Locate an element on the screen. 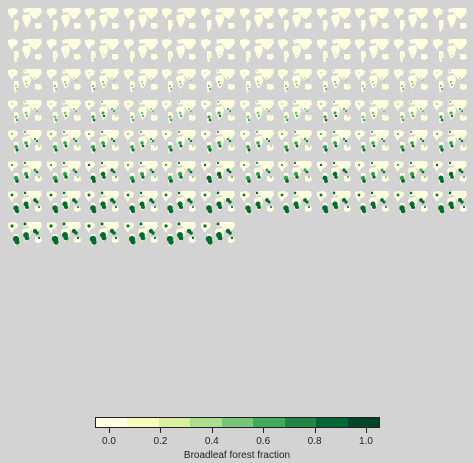  colorbar-title: Broadleaf forest fraction is located at coordinates (237, 455).